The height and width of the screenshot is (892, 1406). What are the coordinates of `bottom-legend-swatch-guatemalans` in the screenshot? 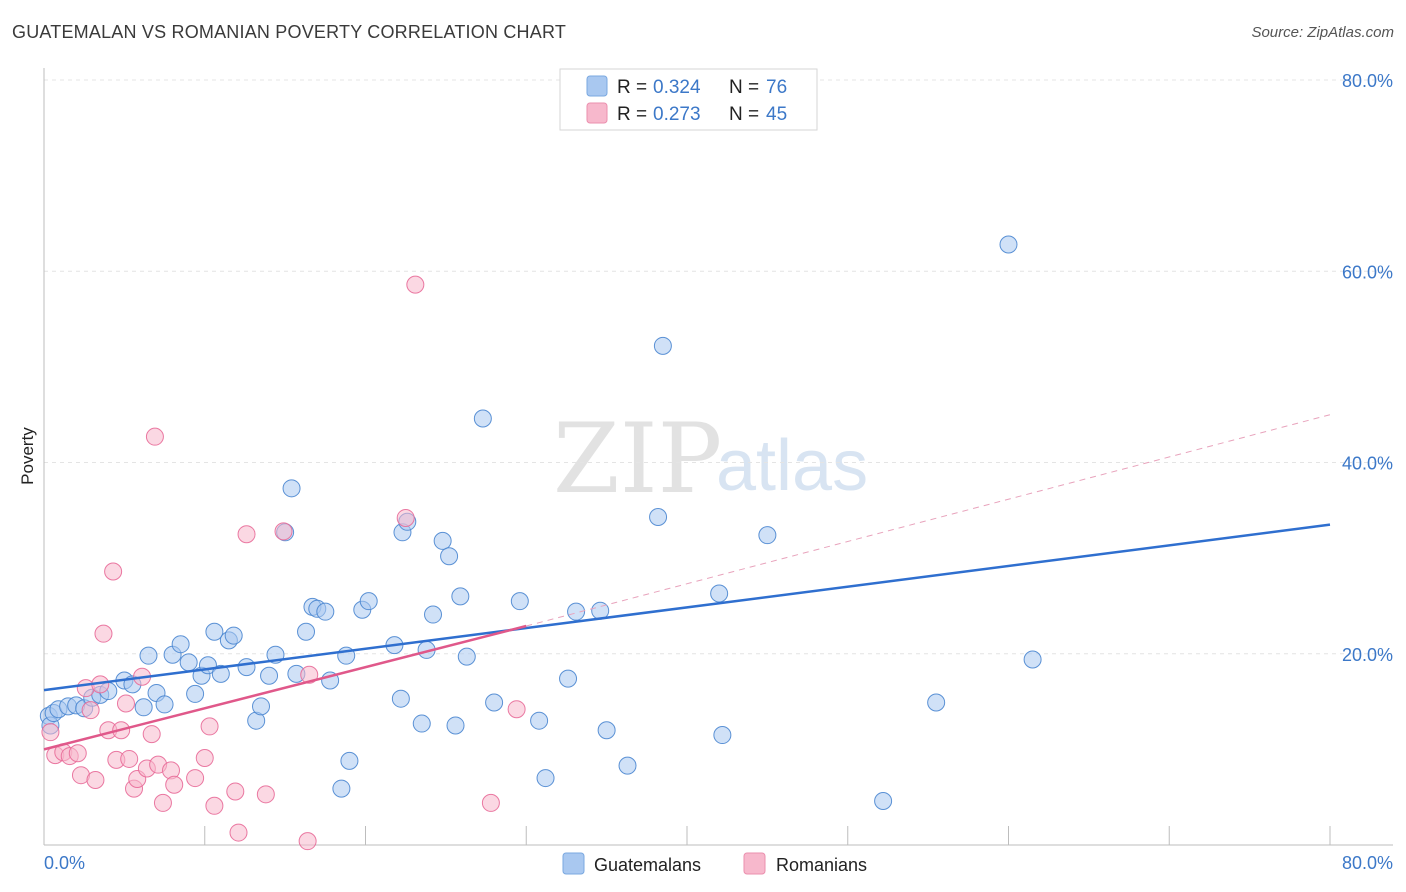 It's located at (573, 863).